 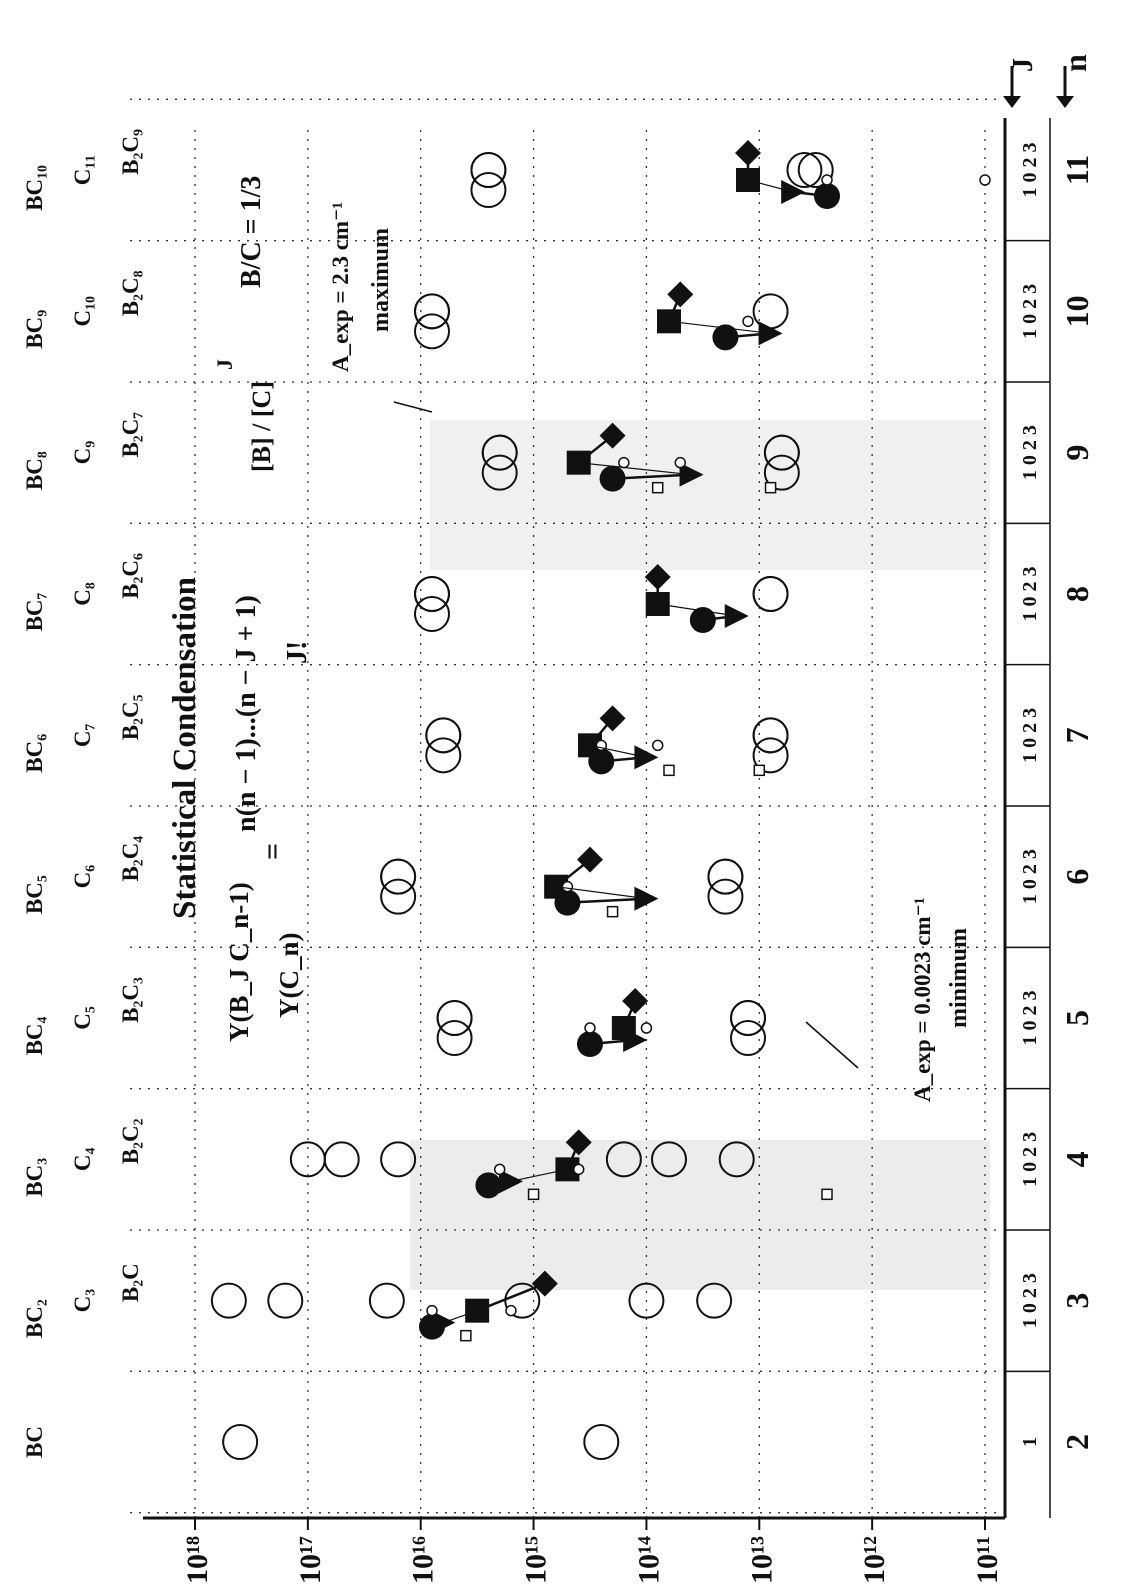 What do you see at coordinates (1077, 1018) in the screenshot?
I see `n-value-label: 5` at bounding box center [1077, 1018].